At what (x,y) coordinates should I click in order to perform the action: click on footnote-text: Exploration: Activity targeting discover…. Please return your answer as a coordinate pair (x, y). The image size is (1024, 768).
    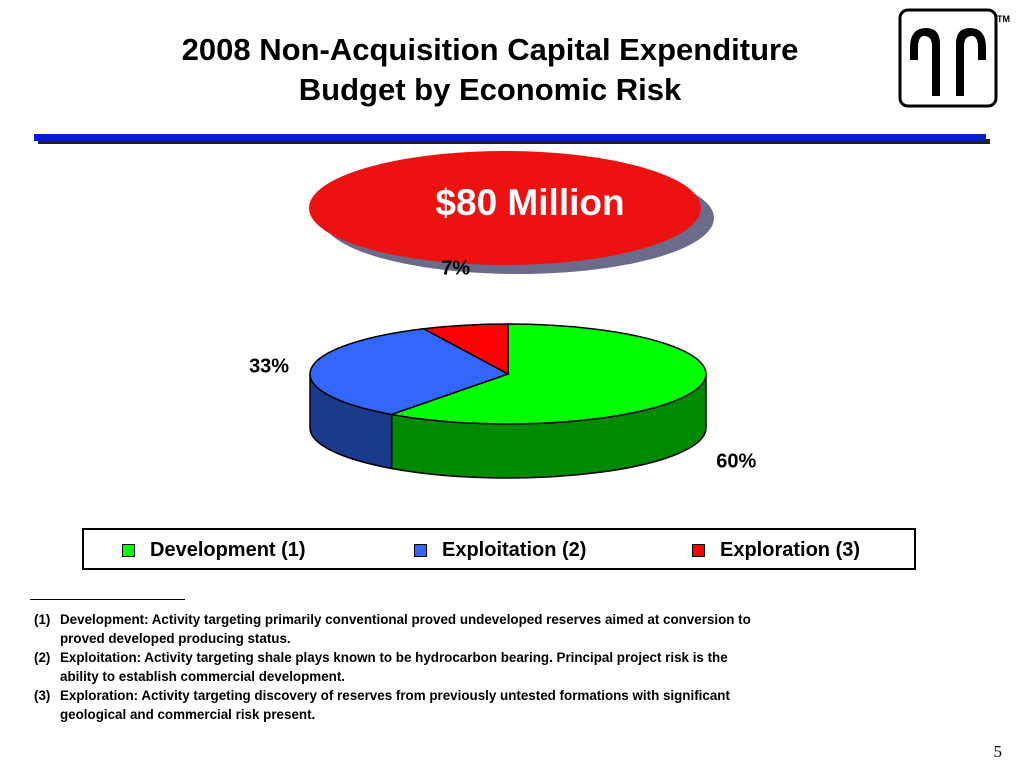
    Looking at the image, I should click on (395, 695).